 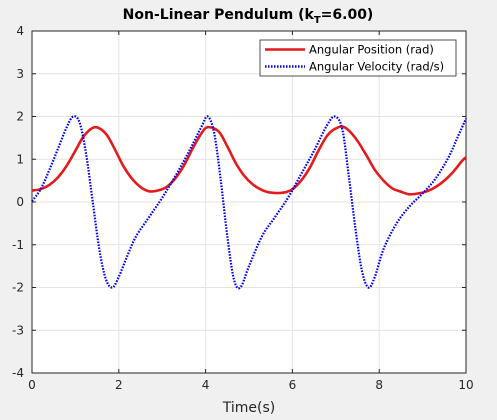 What do you see at coordinates (18, 373) in the screenshot?
I see `y-tick-label: -4` at bounding box center [18, 373].